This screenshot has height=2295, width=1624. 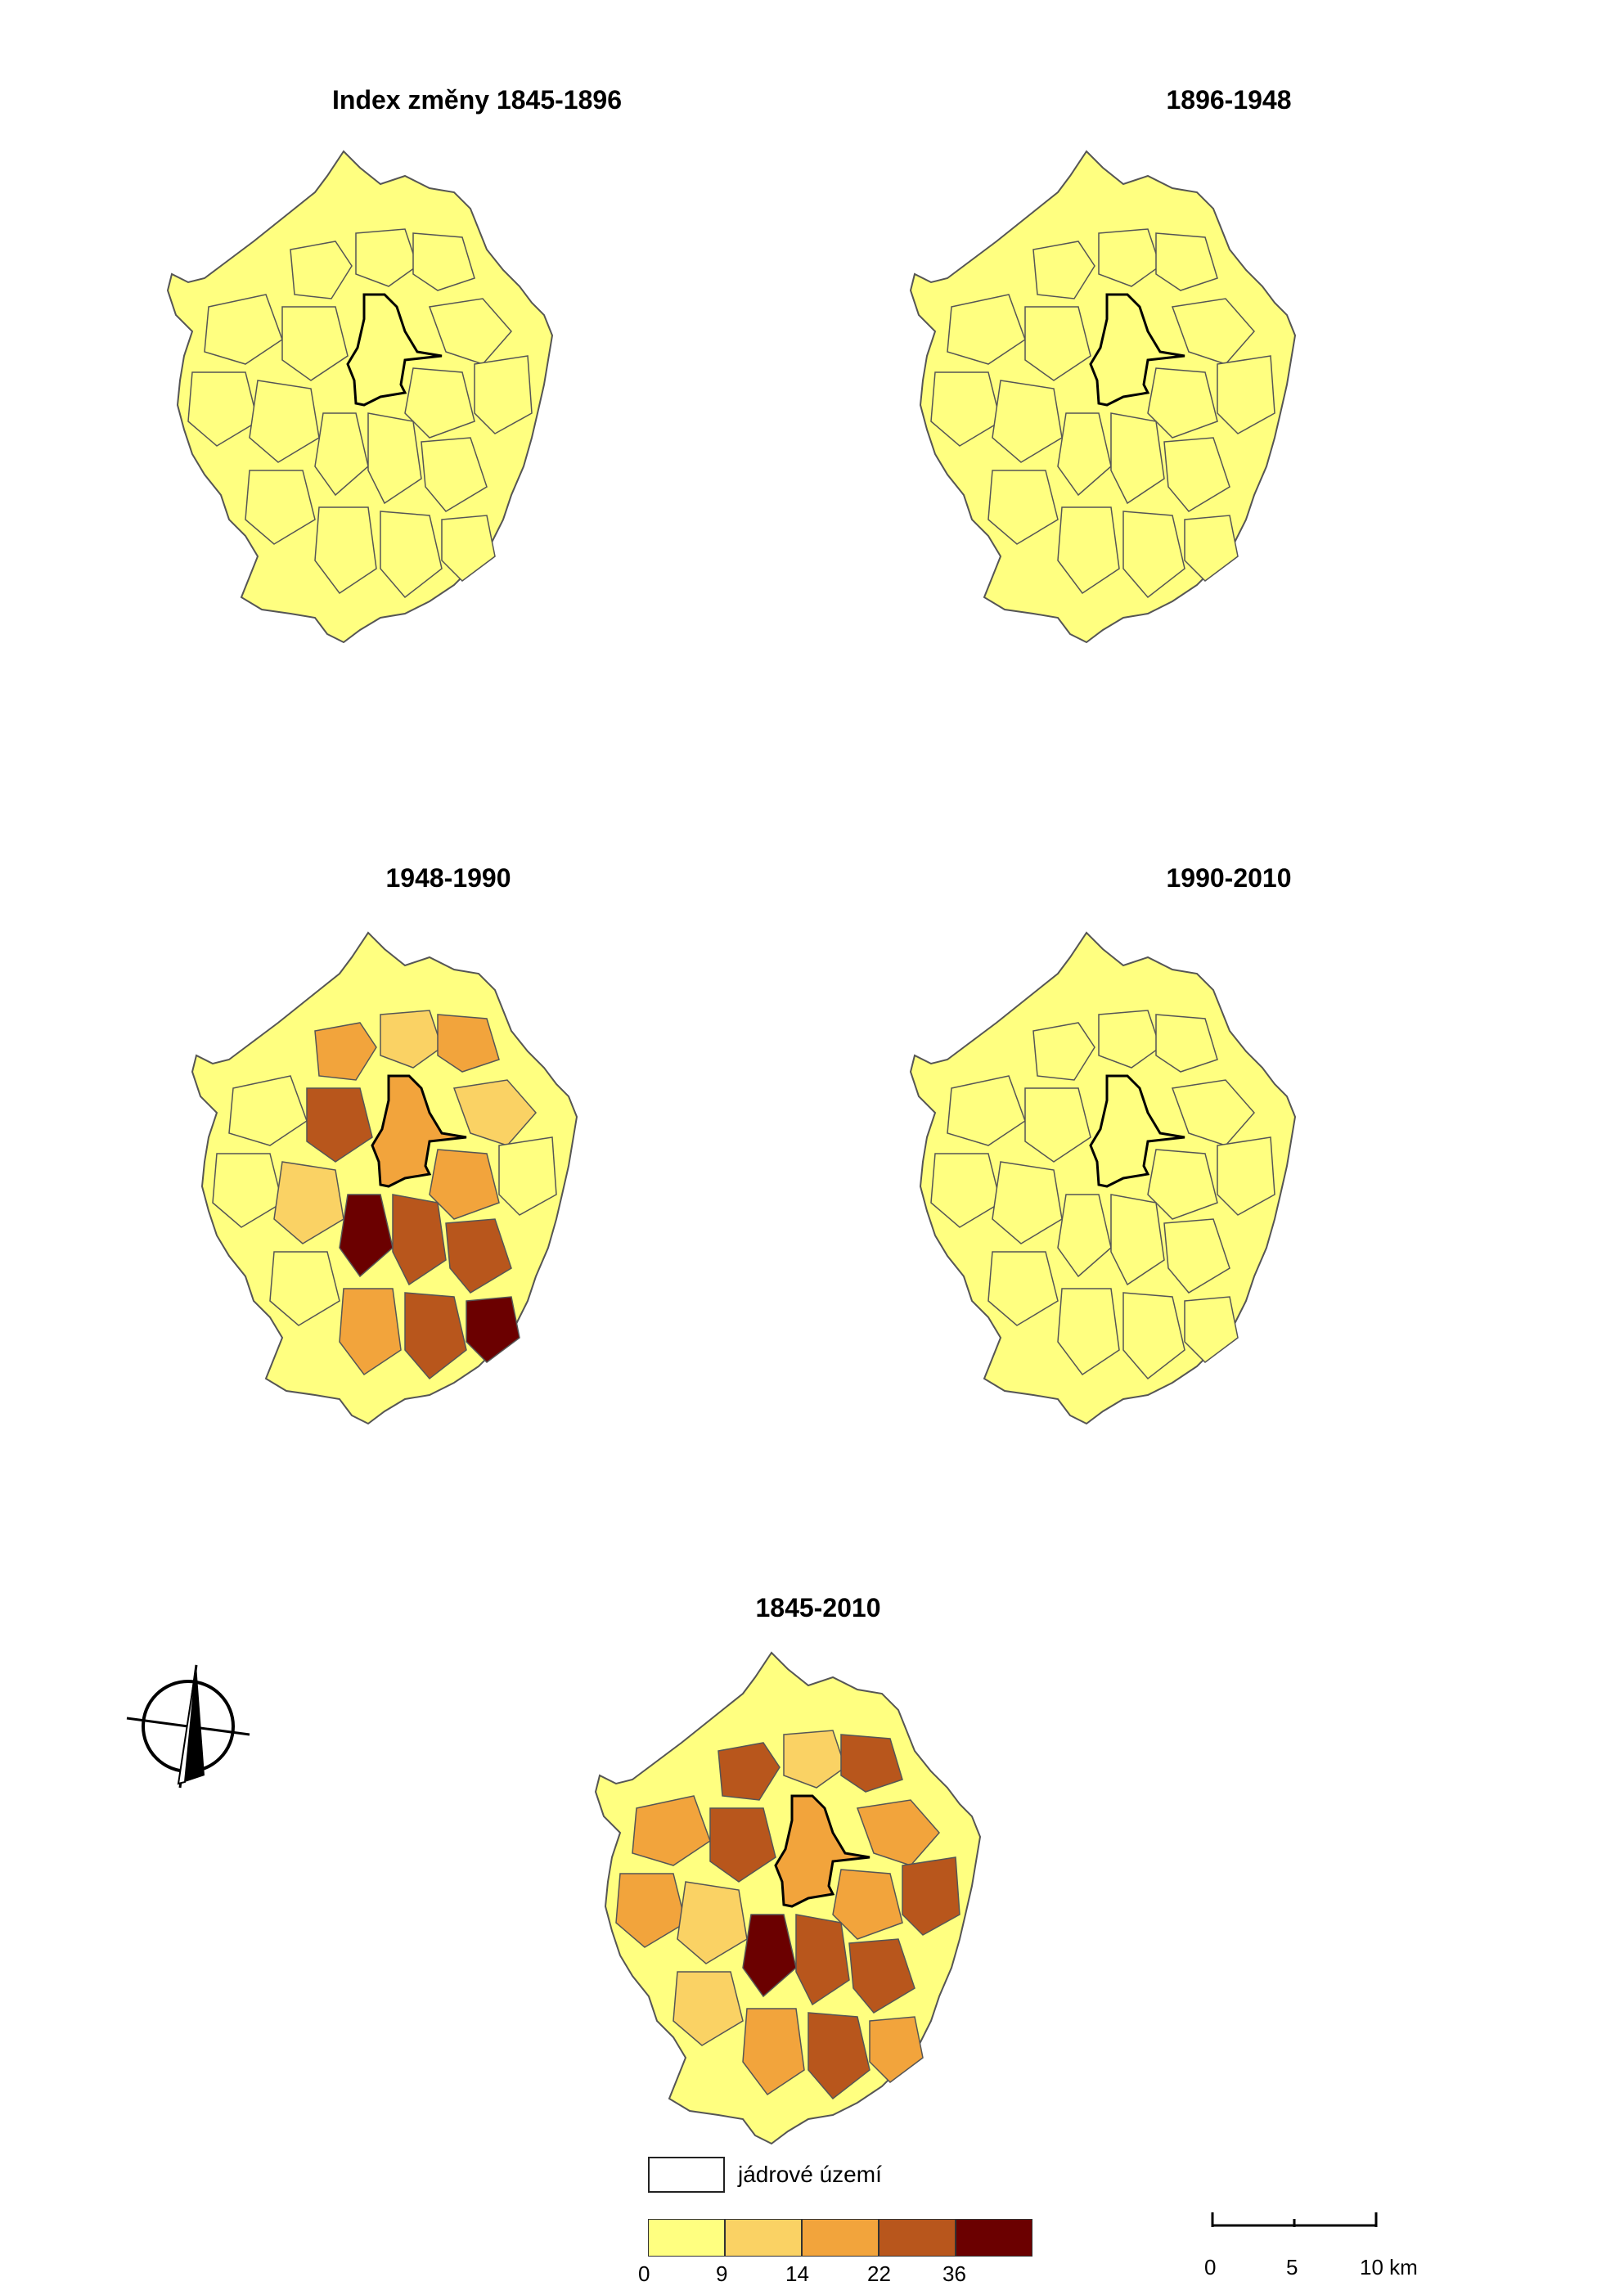 What do you see at coordinates (879, 2274) in the screenshot?
I see `legend-break-22: 22` at bounding box center [879, 2274].